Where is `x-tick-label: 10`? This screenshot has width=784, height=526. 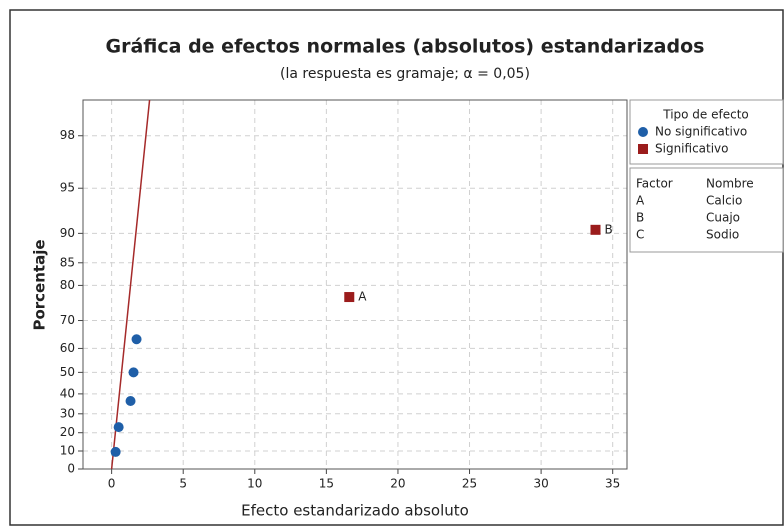
x-tick-label: 10 is located at coordinates (254, 484).